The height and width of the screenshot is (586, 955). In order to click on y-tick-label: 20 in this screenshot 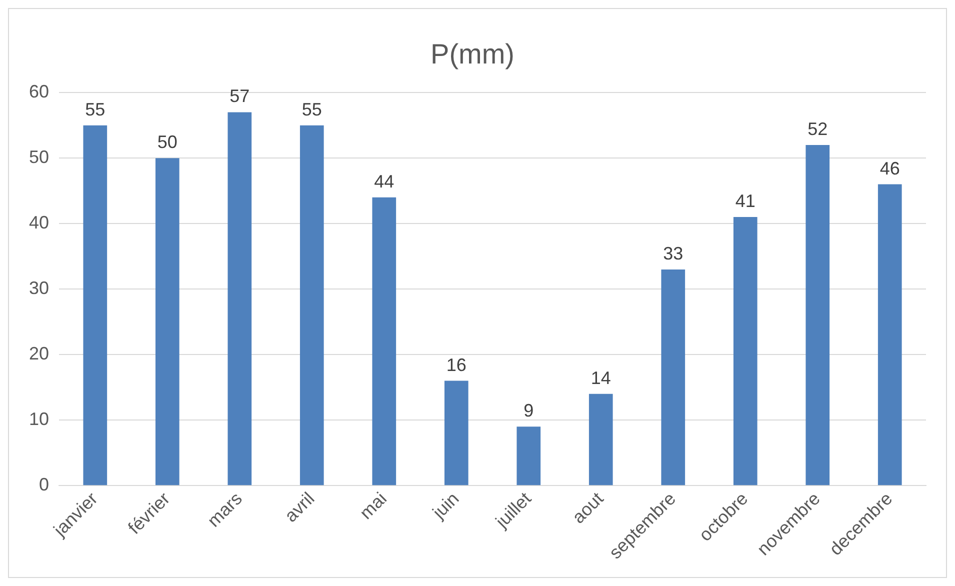, I will do `click(39, 354)`.